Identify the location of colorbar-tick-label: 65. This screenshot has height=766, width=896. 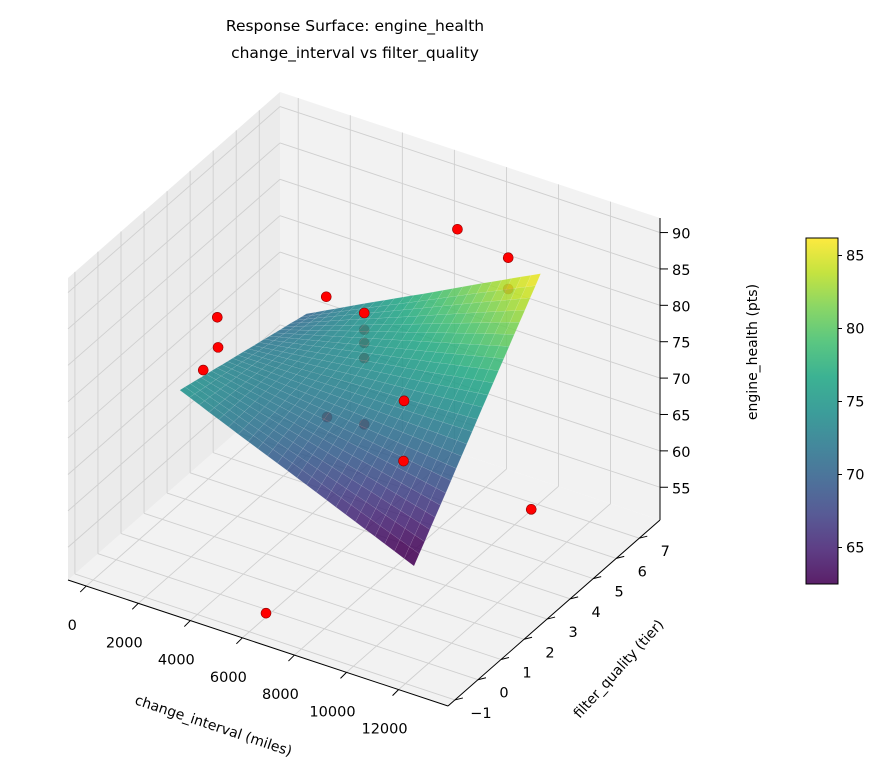
(855, 549).